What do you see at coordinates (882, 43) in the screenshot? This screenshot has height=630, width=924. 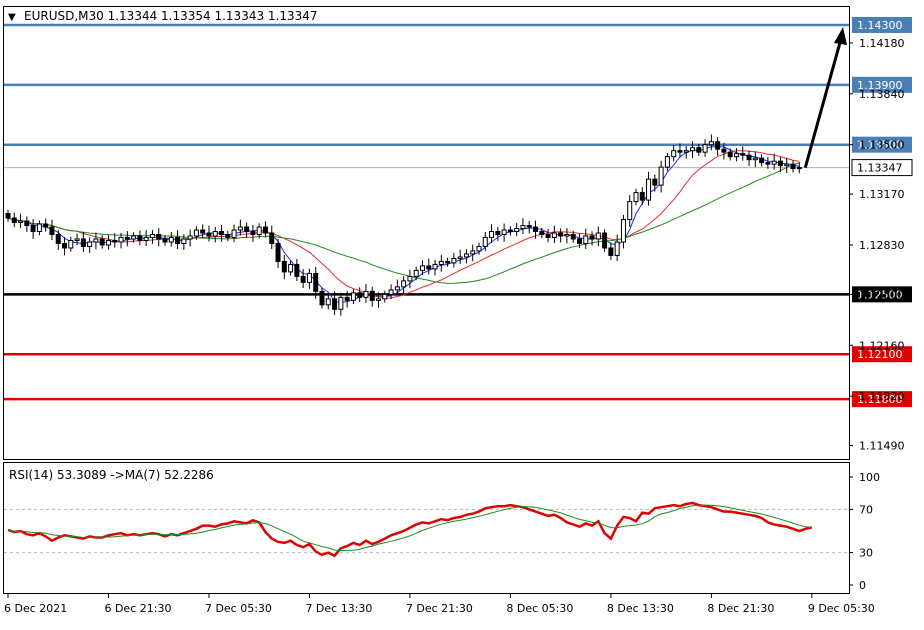 I see `price-tick-label: 1.14180` at bounding box center [882, 43].